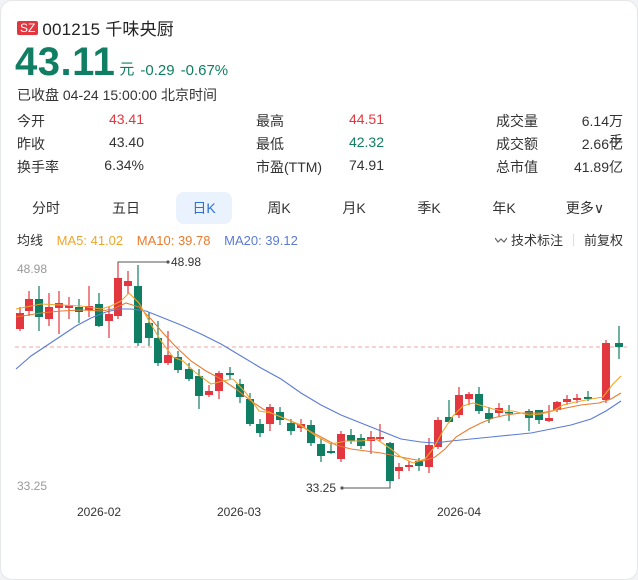  Describe the element at coordinates (322, 168) in the screenshot. I see `stats-row: 换手率 6.34% 市盈(TTM) 74.91 总市值 41.89亿` at that location.